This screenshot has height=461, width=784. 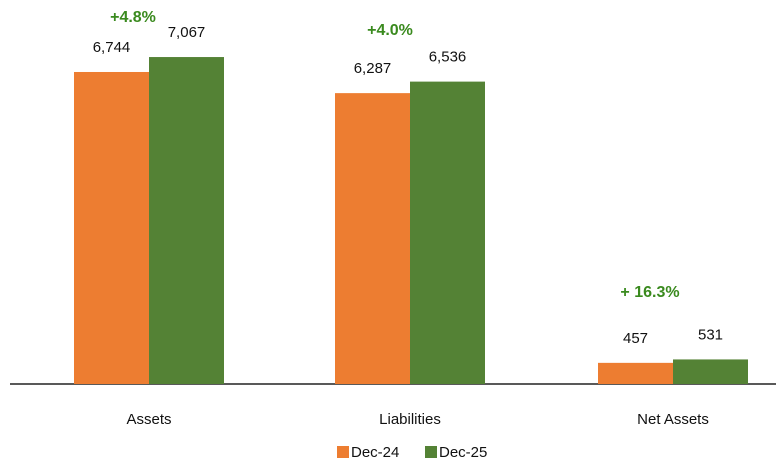 What do you see at coordinates (133, 17) in the screenshot?
I see `change-annotation: +4.8%` at bounding box center [133, 17].